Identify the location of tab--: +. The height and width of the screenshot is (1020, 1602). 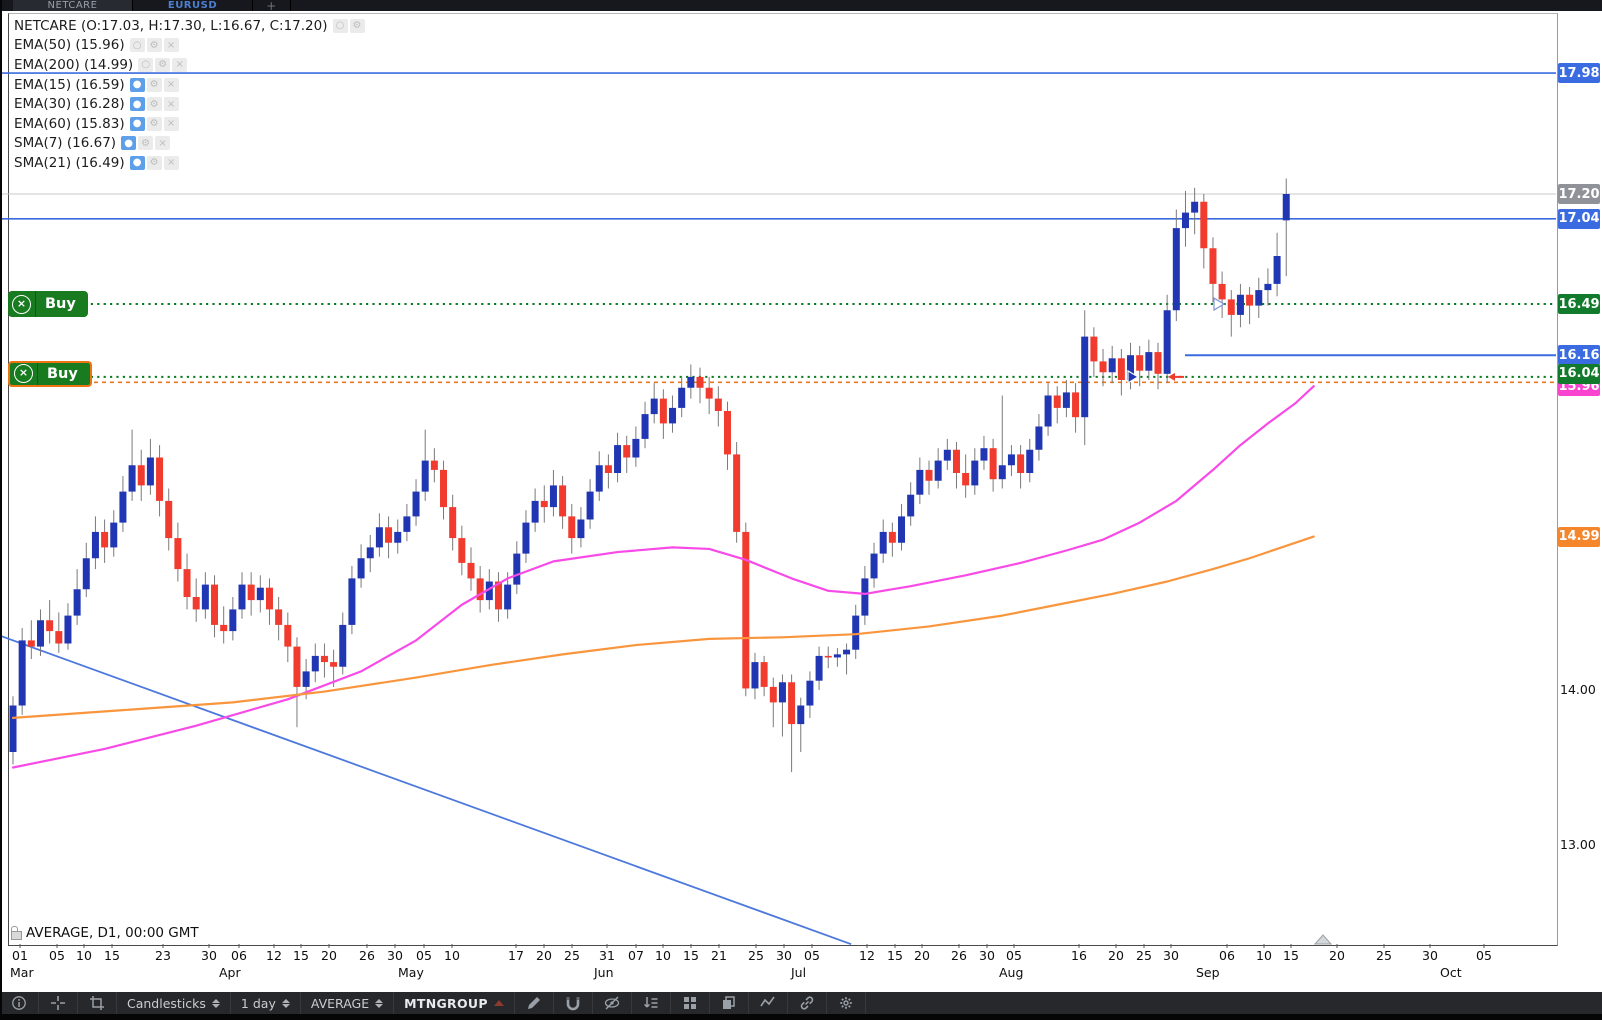
(272, 5).